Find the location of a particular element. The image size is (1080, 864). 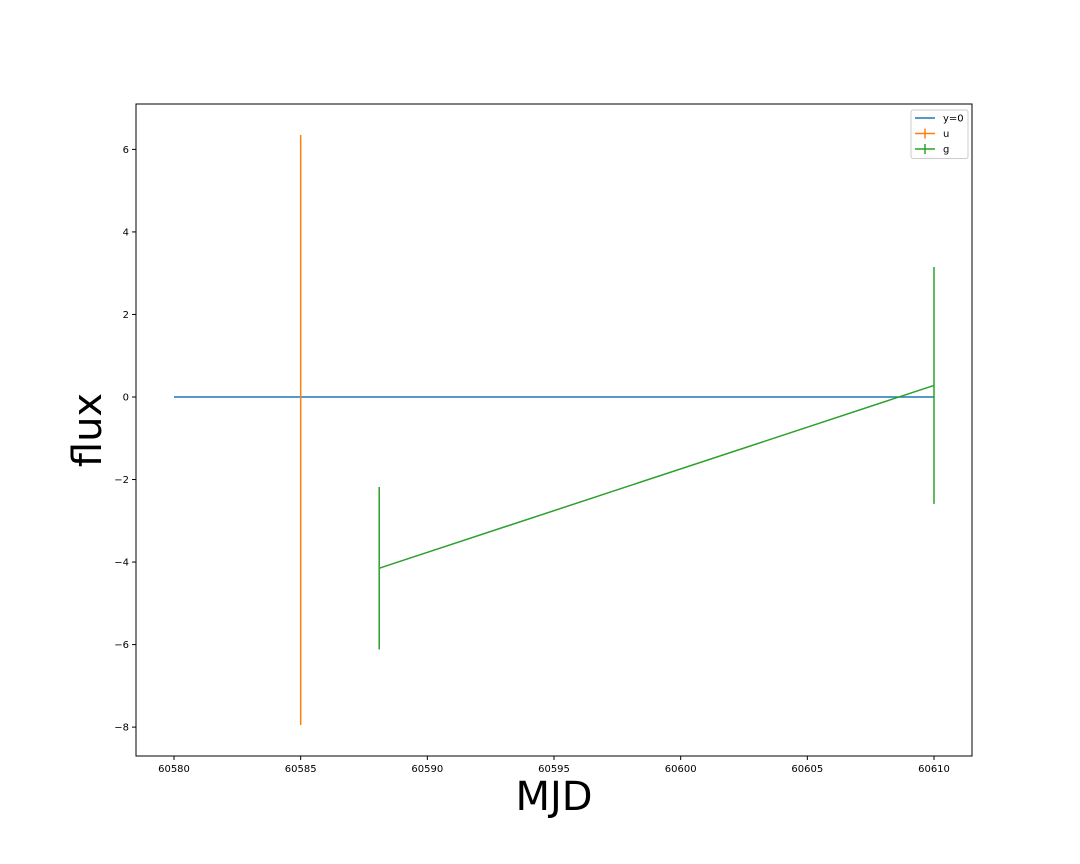

y-tick-label: −6 is located at coordinates (121, 645).